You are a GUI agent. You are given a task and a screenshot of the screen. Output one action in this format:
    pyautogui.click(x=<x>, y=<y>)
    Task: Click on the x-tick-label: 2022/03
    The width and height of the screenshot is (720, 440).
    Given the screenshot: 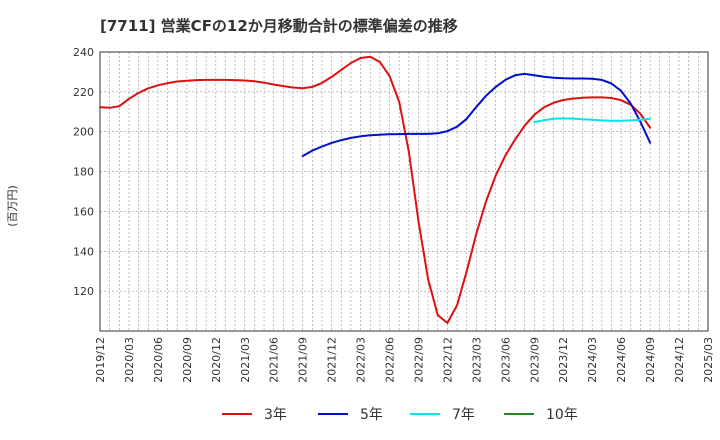 What is the action you would take?
    pyautogui.click(x=361, y=360)
    